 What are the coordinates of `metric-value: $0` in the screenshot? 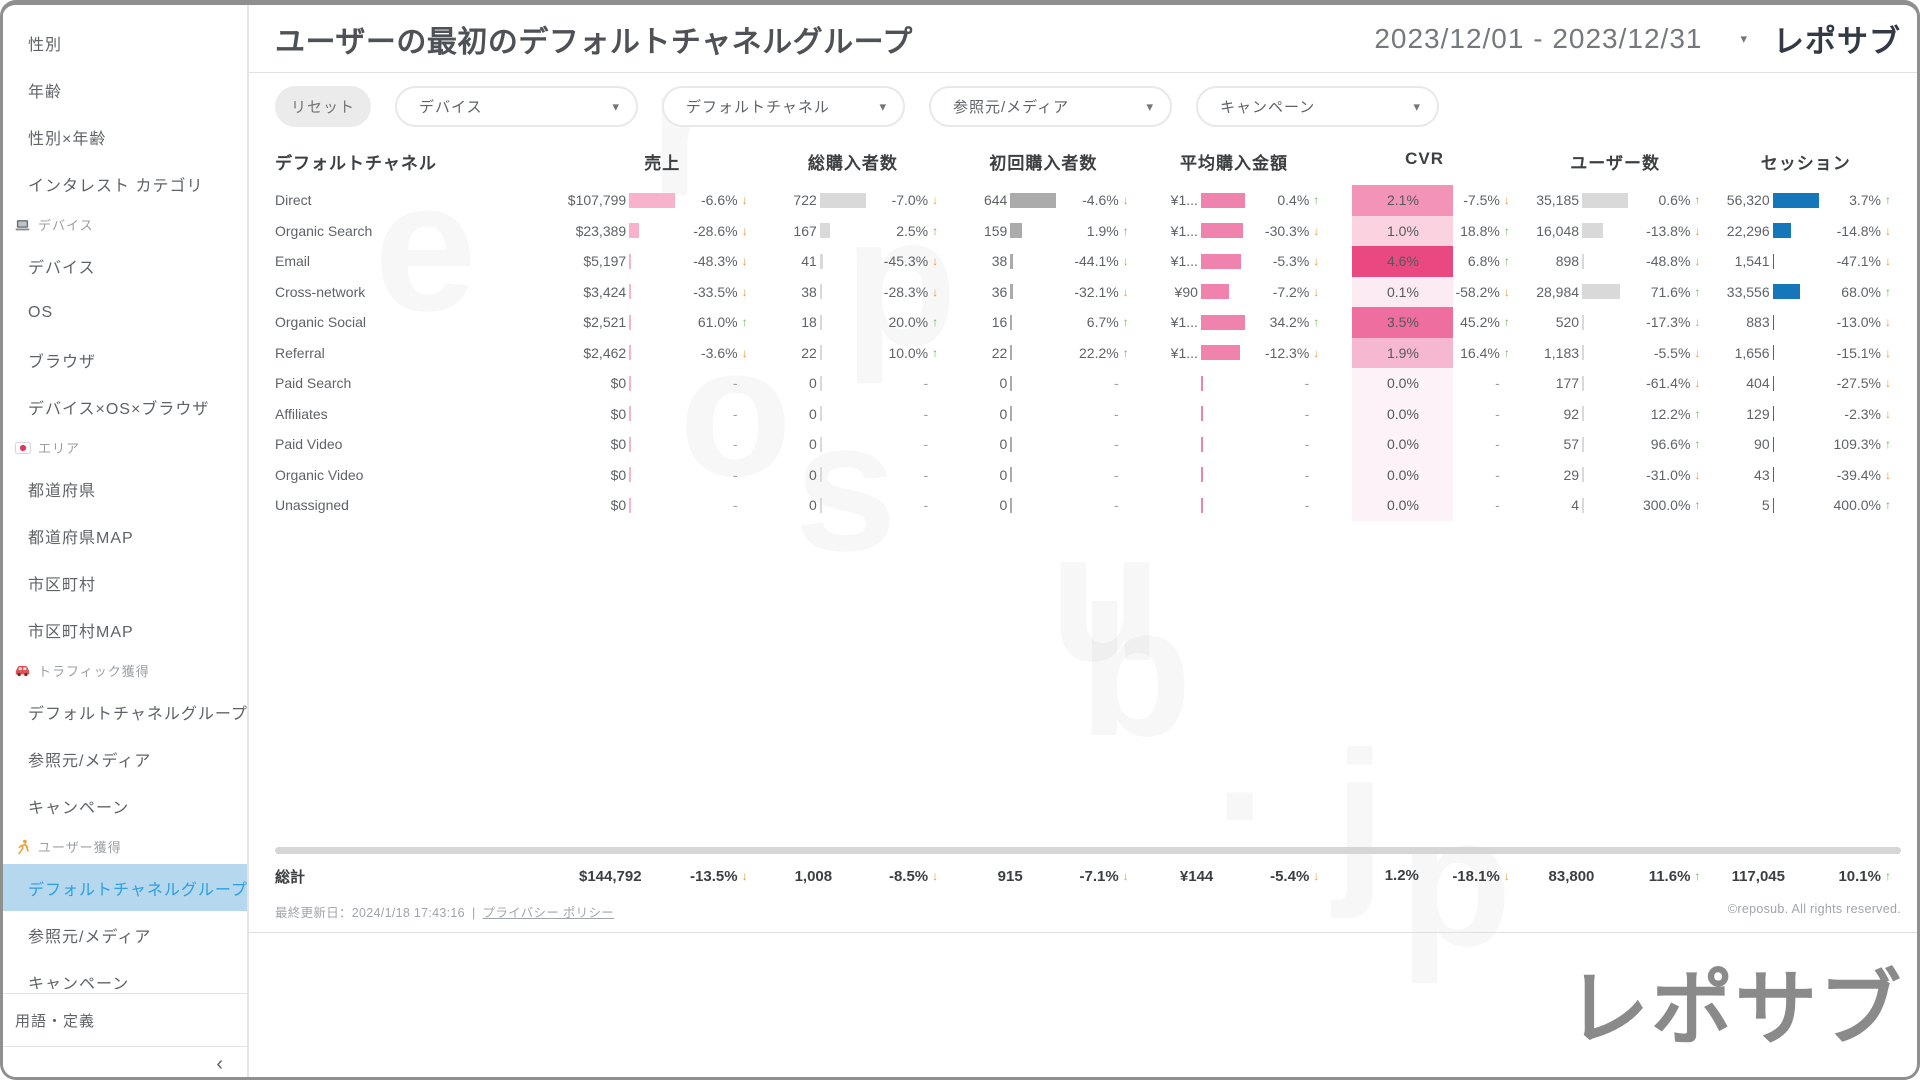 It's located at (618, 474).